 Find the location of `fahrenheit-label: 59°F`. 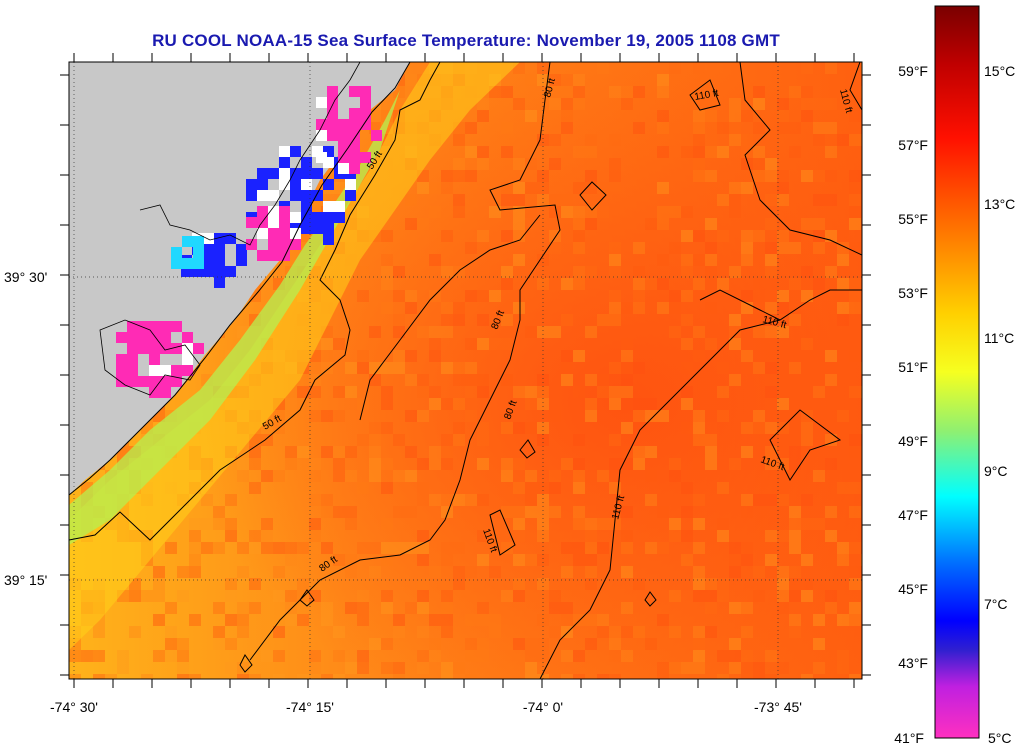

fahrenheit-label: 59°F is located at coordinates (913, 71).